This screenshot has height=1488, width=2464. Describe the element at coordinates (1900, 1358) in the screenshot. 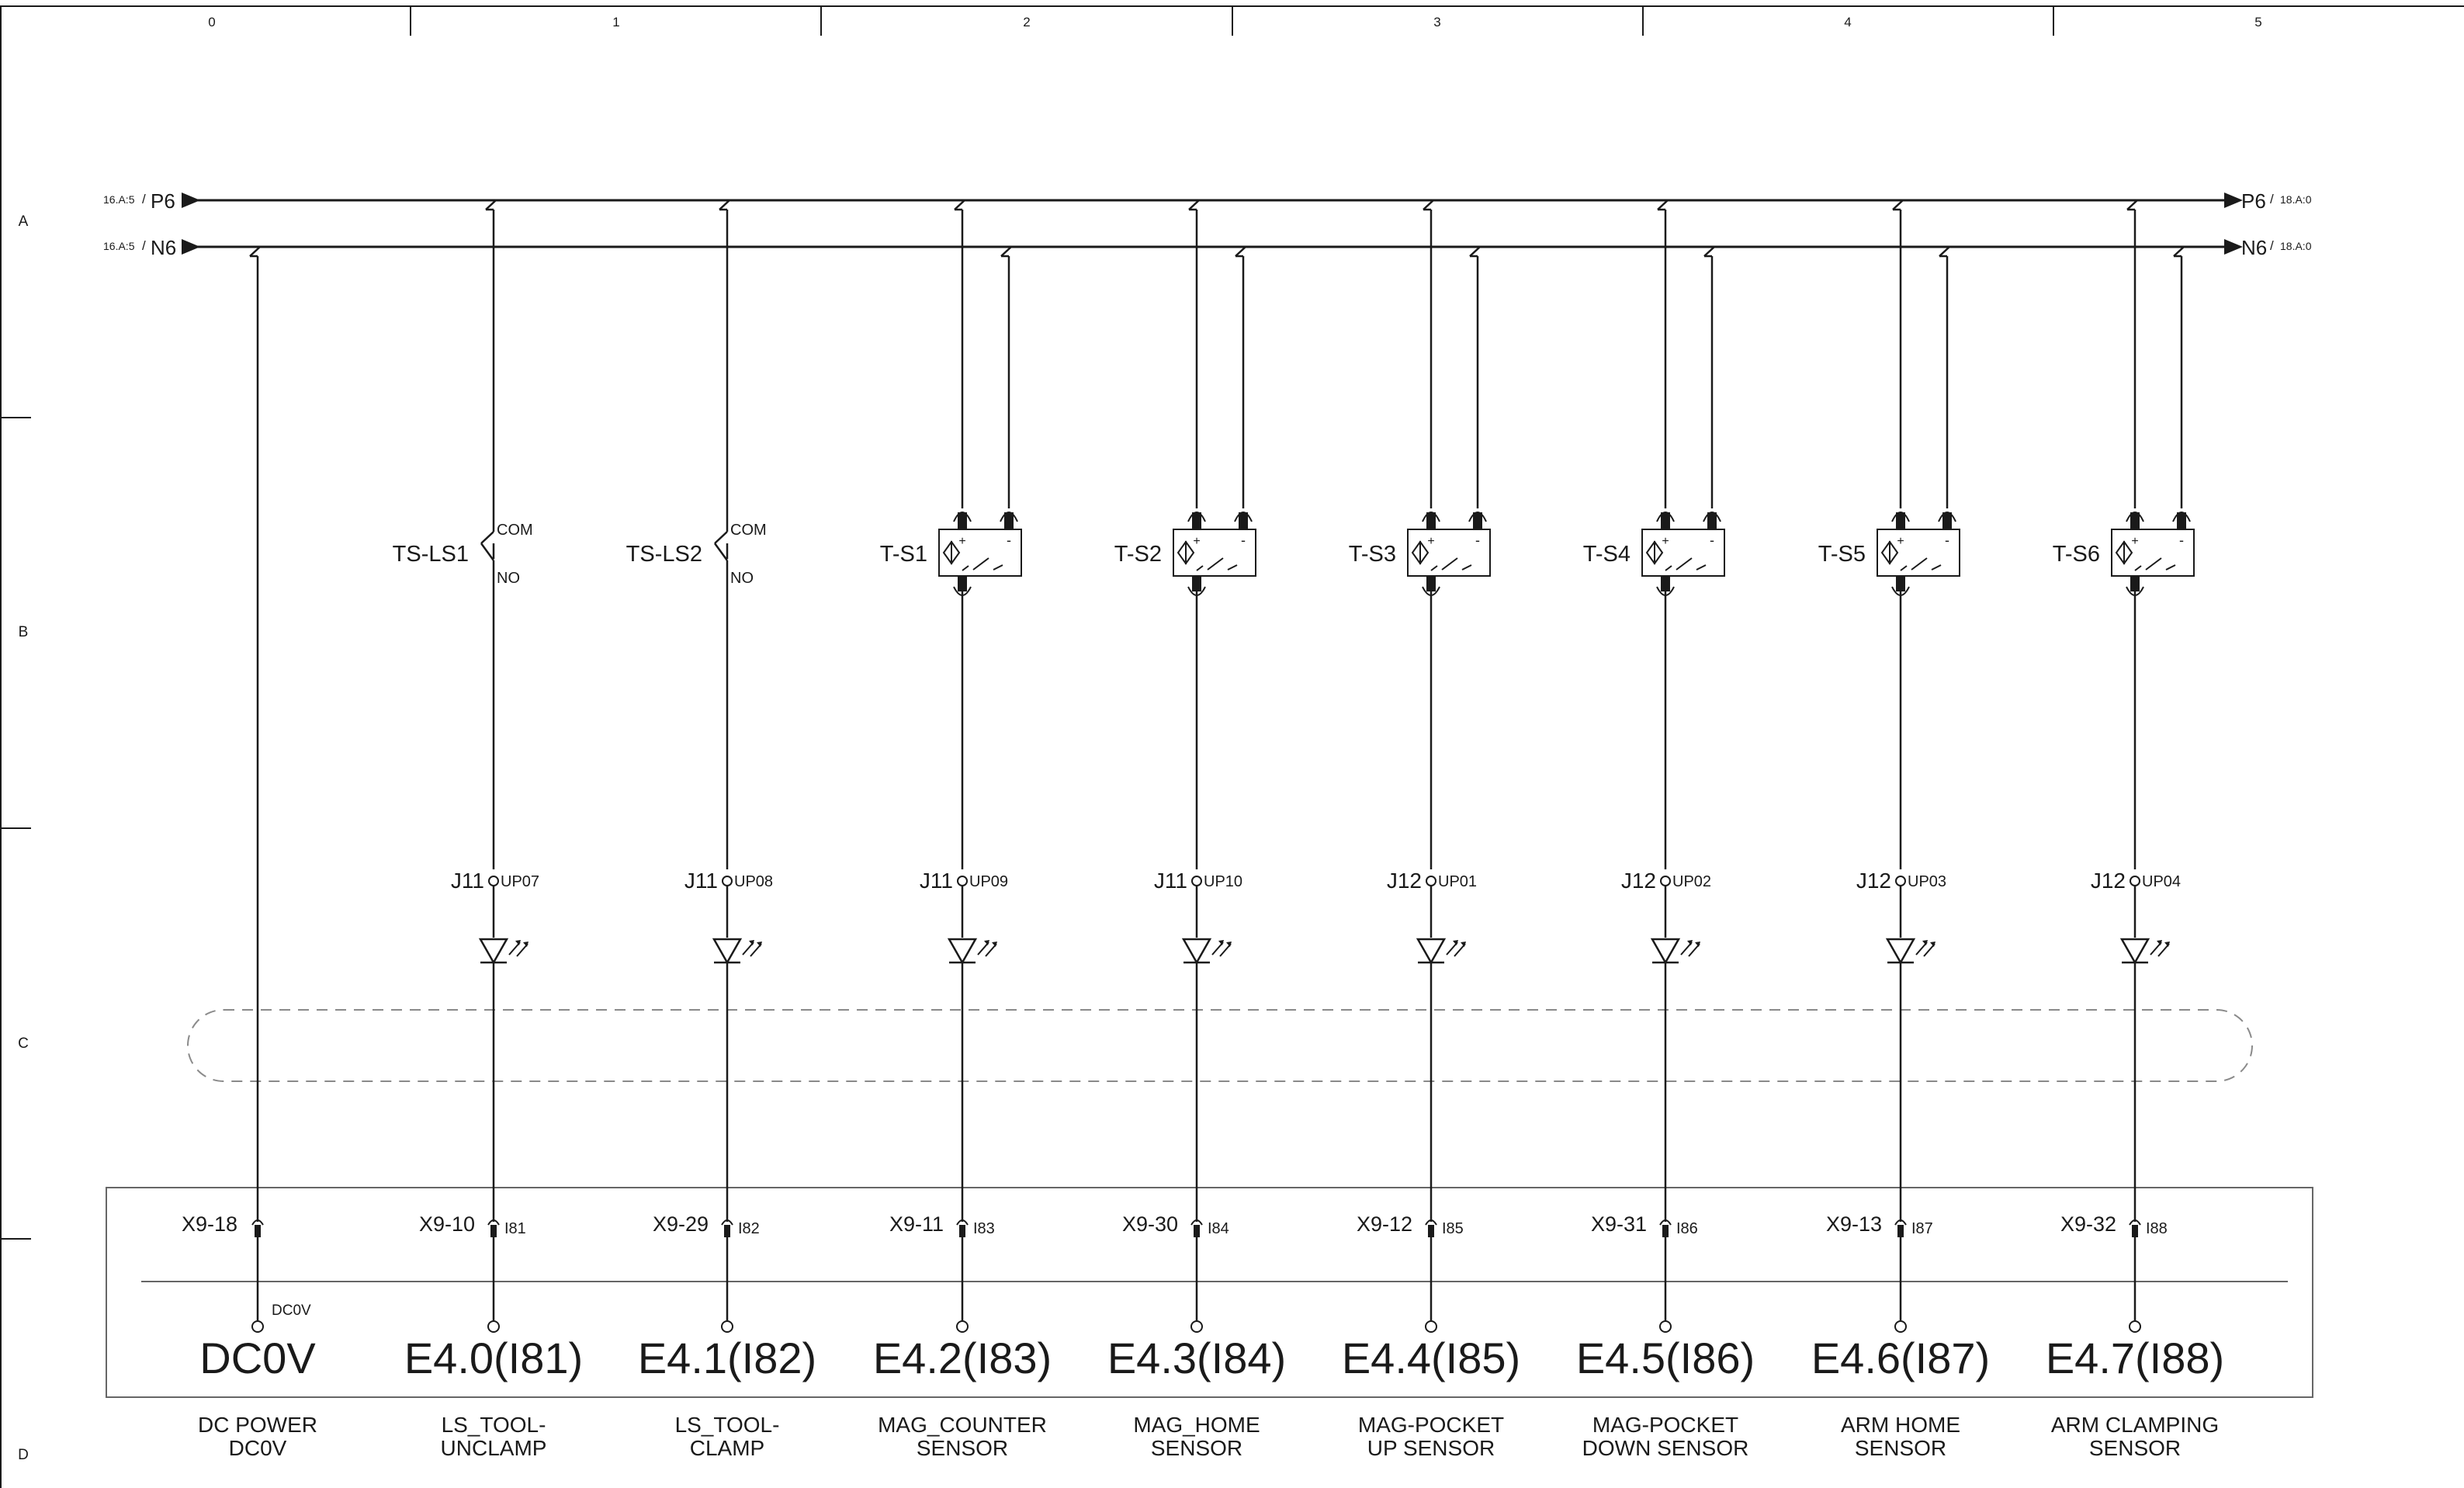

I see `address-label: E4.6(I87)` at that location.